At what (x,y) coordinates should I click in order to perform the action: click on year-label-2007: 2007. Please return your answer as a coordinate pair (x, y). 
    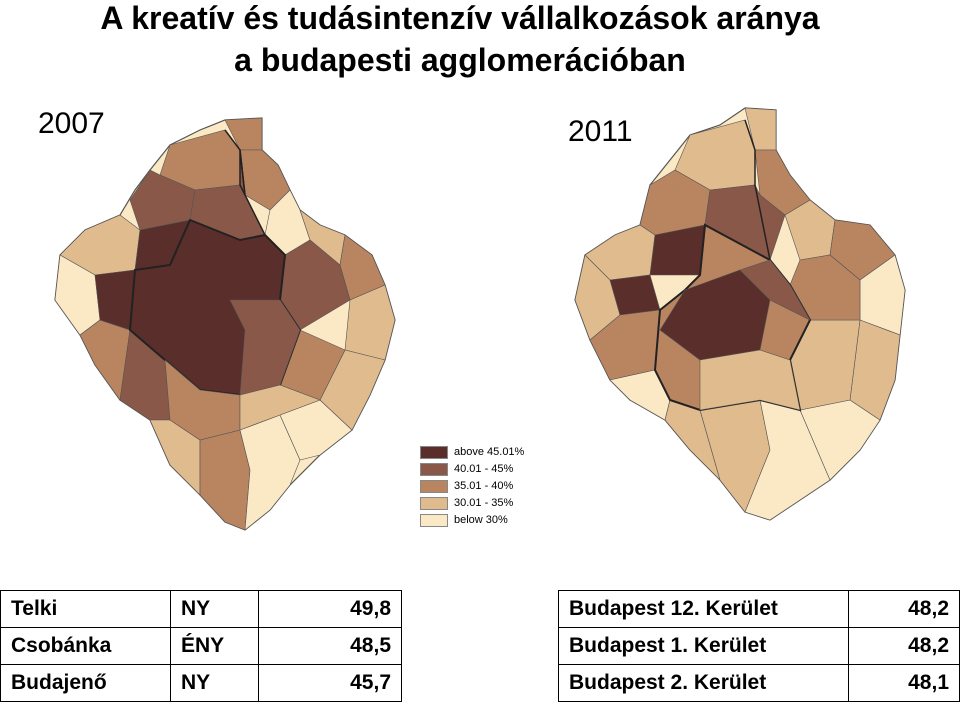
    Looking at the image, I should click on (71, 123).